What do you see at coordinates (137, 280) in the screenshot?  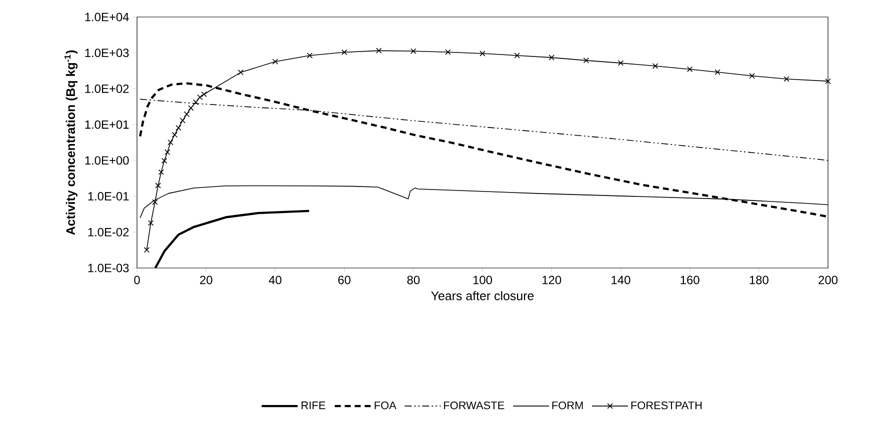 I see `x-tick-label: 0` at bounding box center [137, 280].